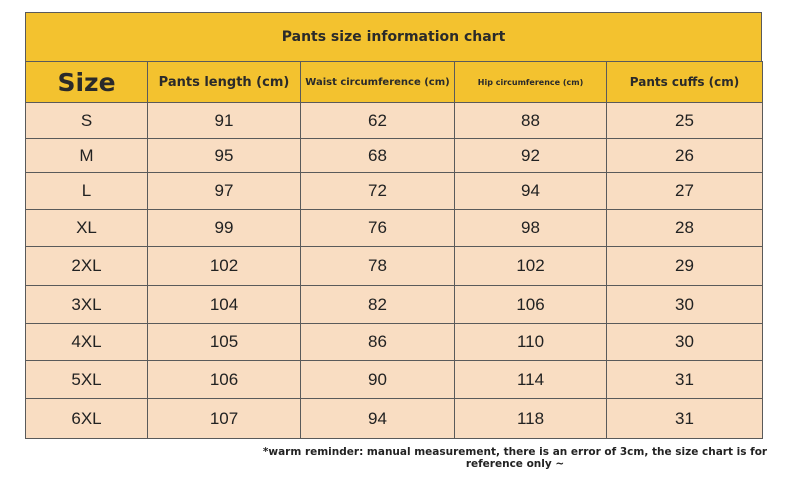  Describe the element at coordinates (224, 191) in the screenshot. I see `value-cell: 97` at that location.